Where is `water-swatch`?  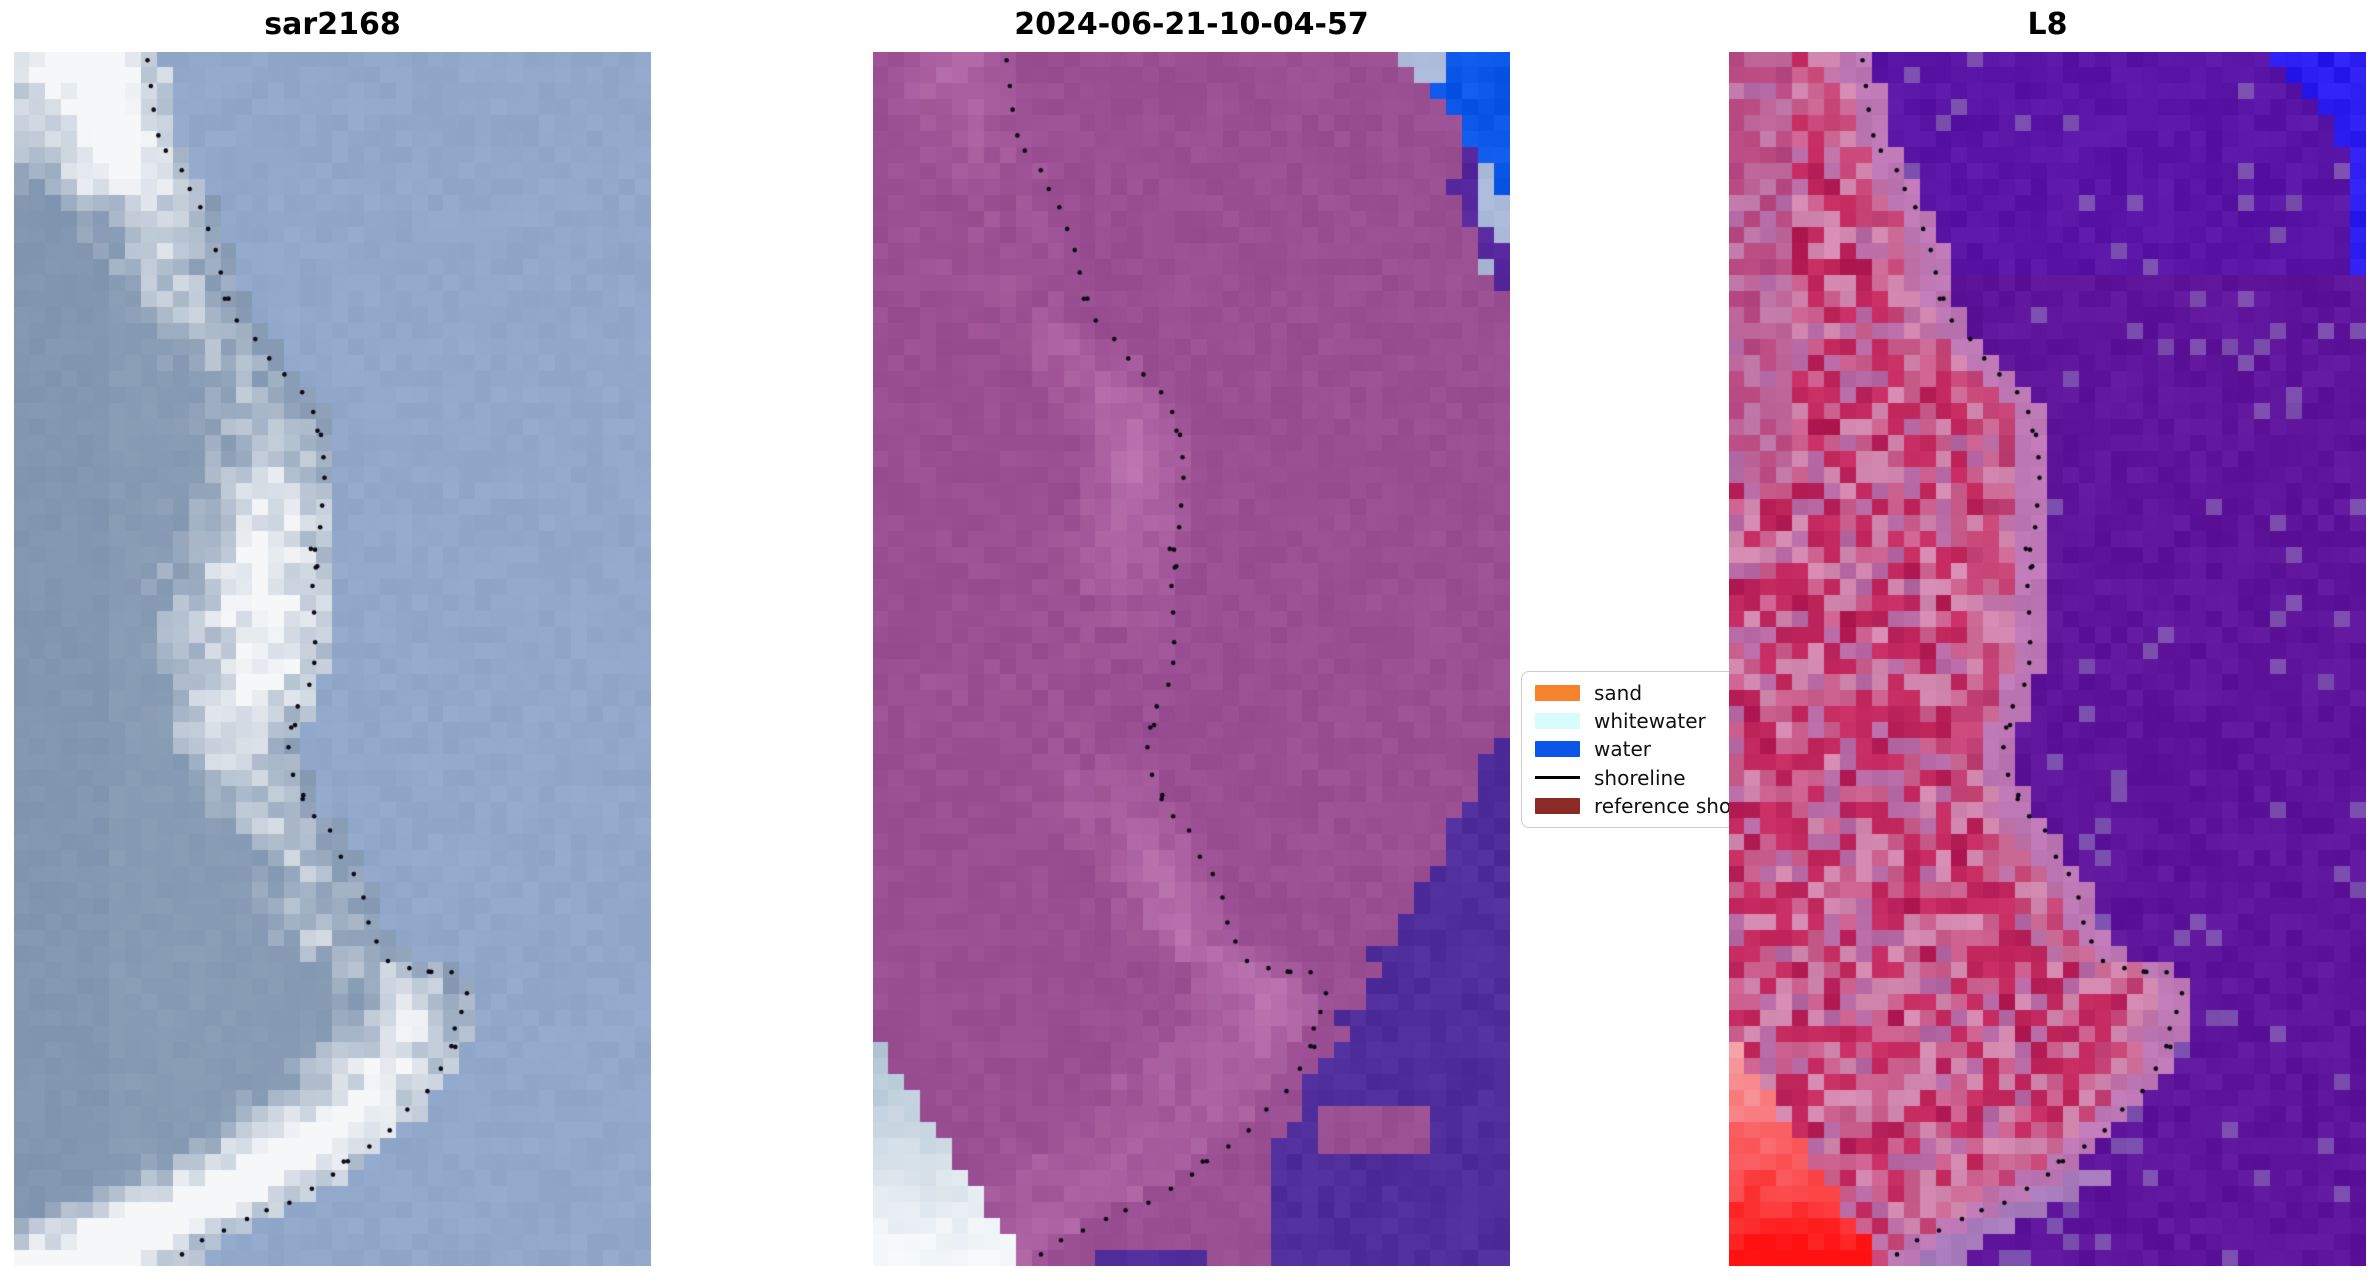
water-swatch is located at coordinates (1557, 749).